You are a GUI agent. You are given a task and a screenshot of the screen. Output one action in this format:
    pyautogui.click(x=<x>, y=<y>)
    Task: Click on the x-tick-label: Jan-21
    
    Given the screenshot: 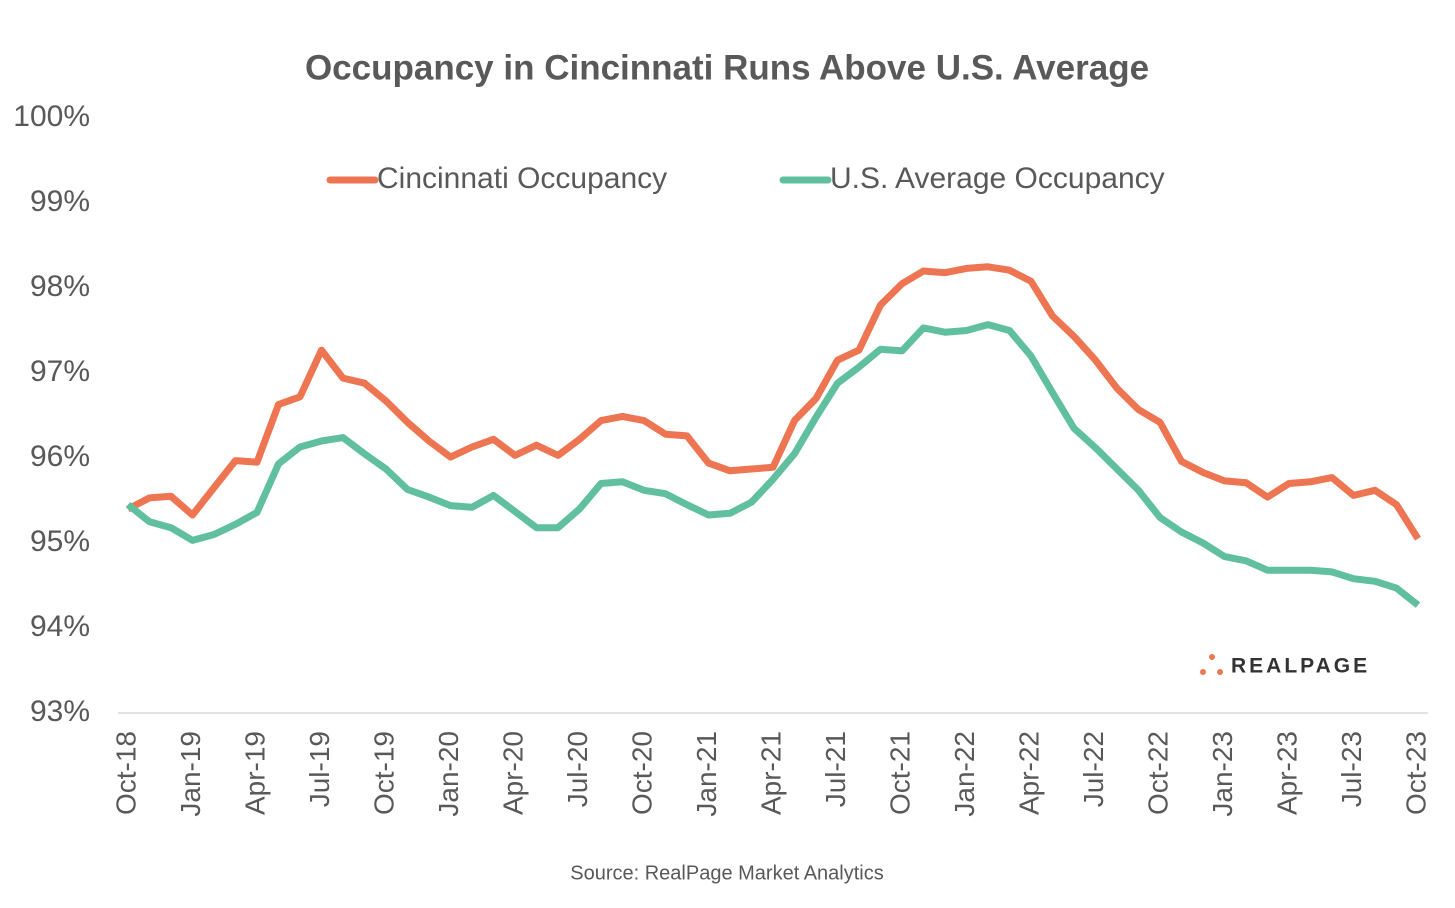 What is the action you would take?
    pyautogui.click(x=706, y=774)
    